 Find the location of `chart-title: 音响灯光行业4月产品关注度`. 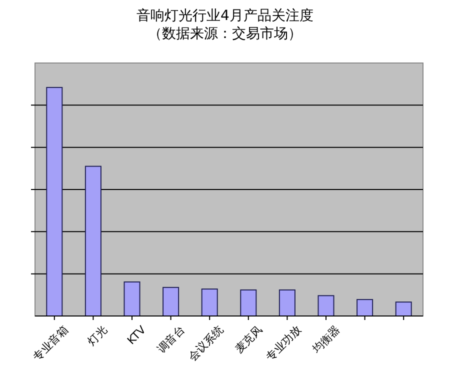

chart-title: 音响灯光行业4月产品关注度 is located at coordinates (225, 16).